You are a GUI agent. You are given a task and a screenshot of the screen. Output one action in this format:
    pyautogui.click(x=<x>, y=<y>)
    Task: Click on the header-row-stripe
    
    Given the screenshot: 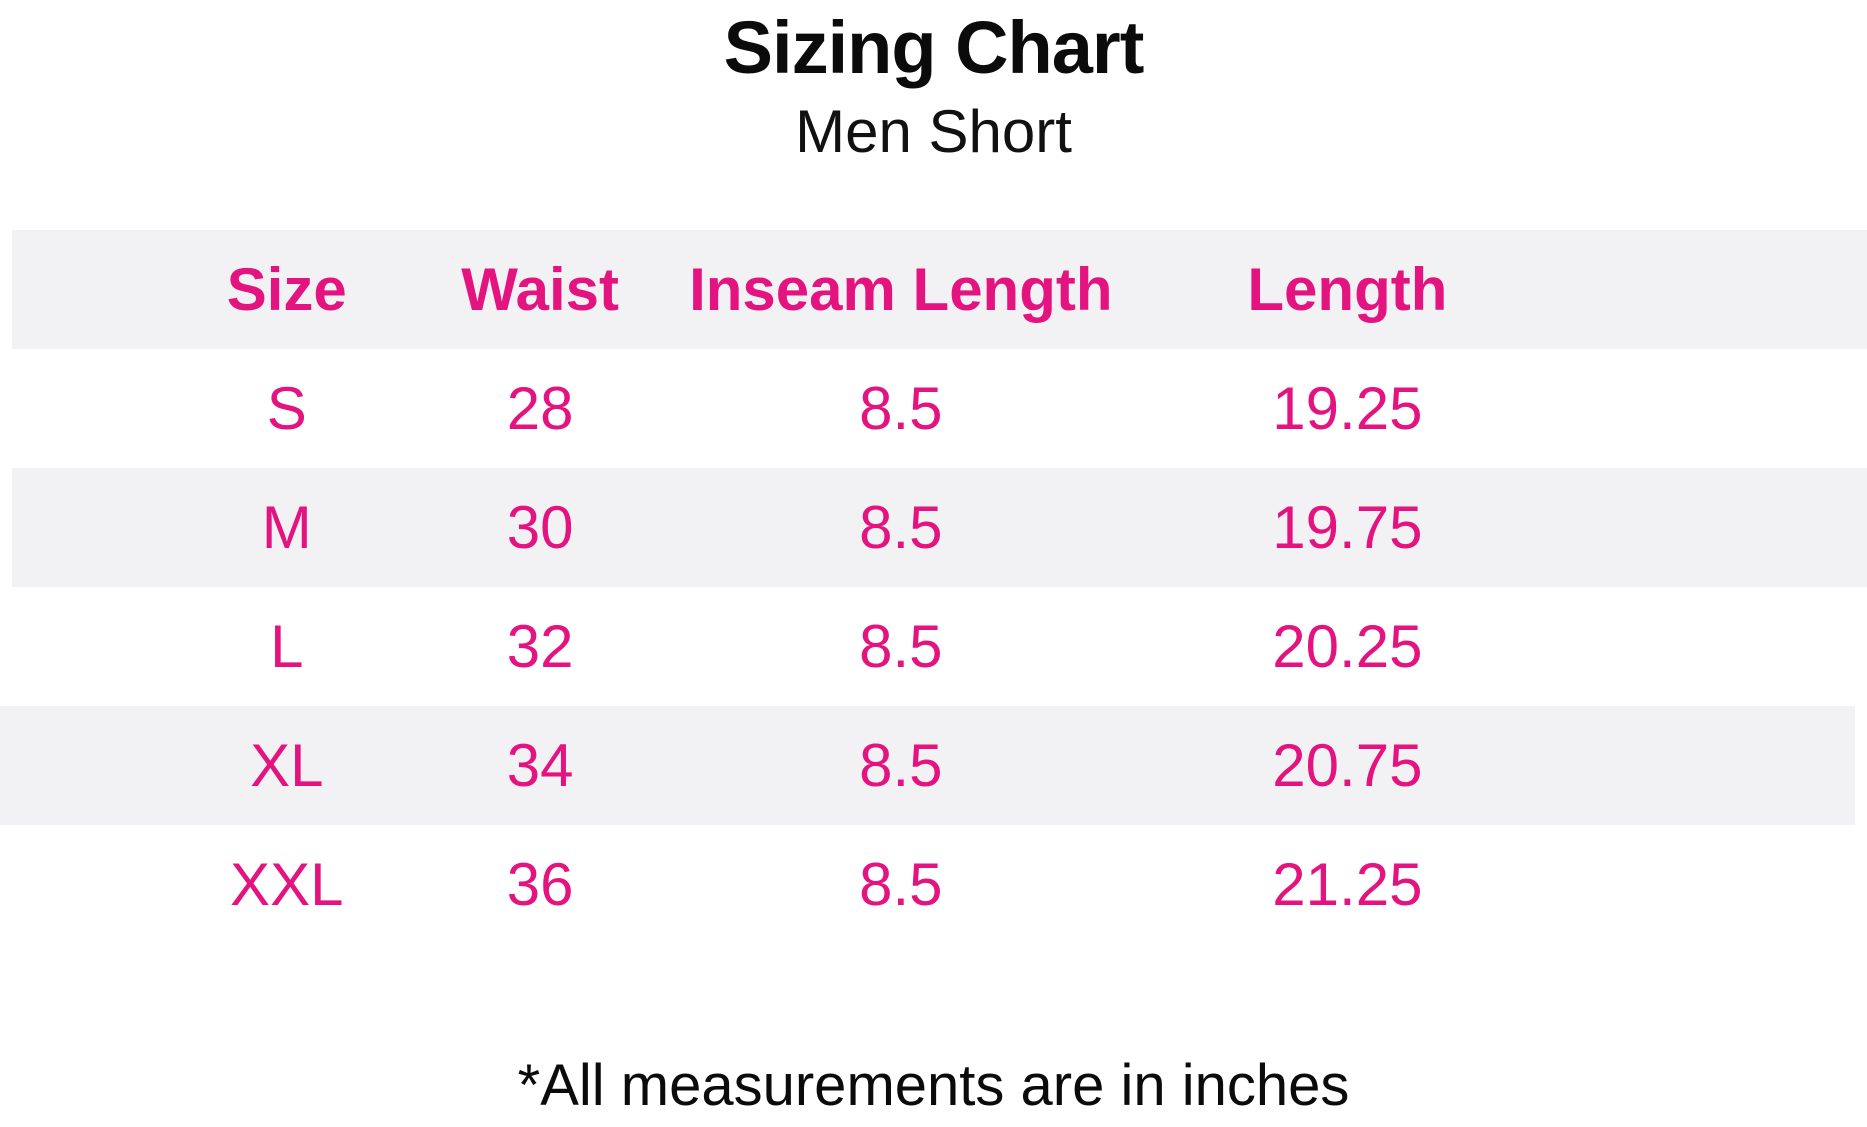 What is the action you would take?
    pyautogui.click(x=939, y=289)
    